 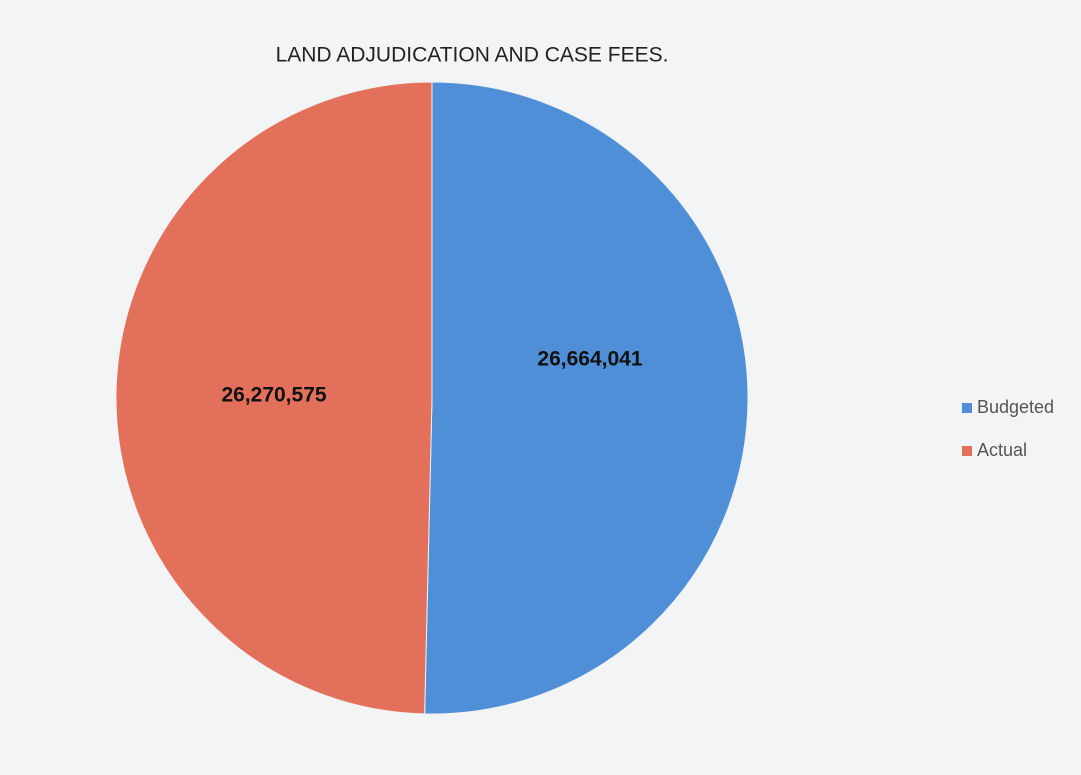 What do you see at coordinates (1002, 450) in the screenshot?
I see `legend-label: Actual` at bounding box center [1002, 450].